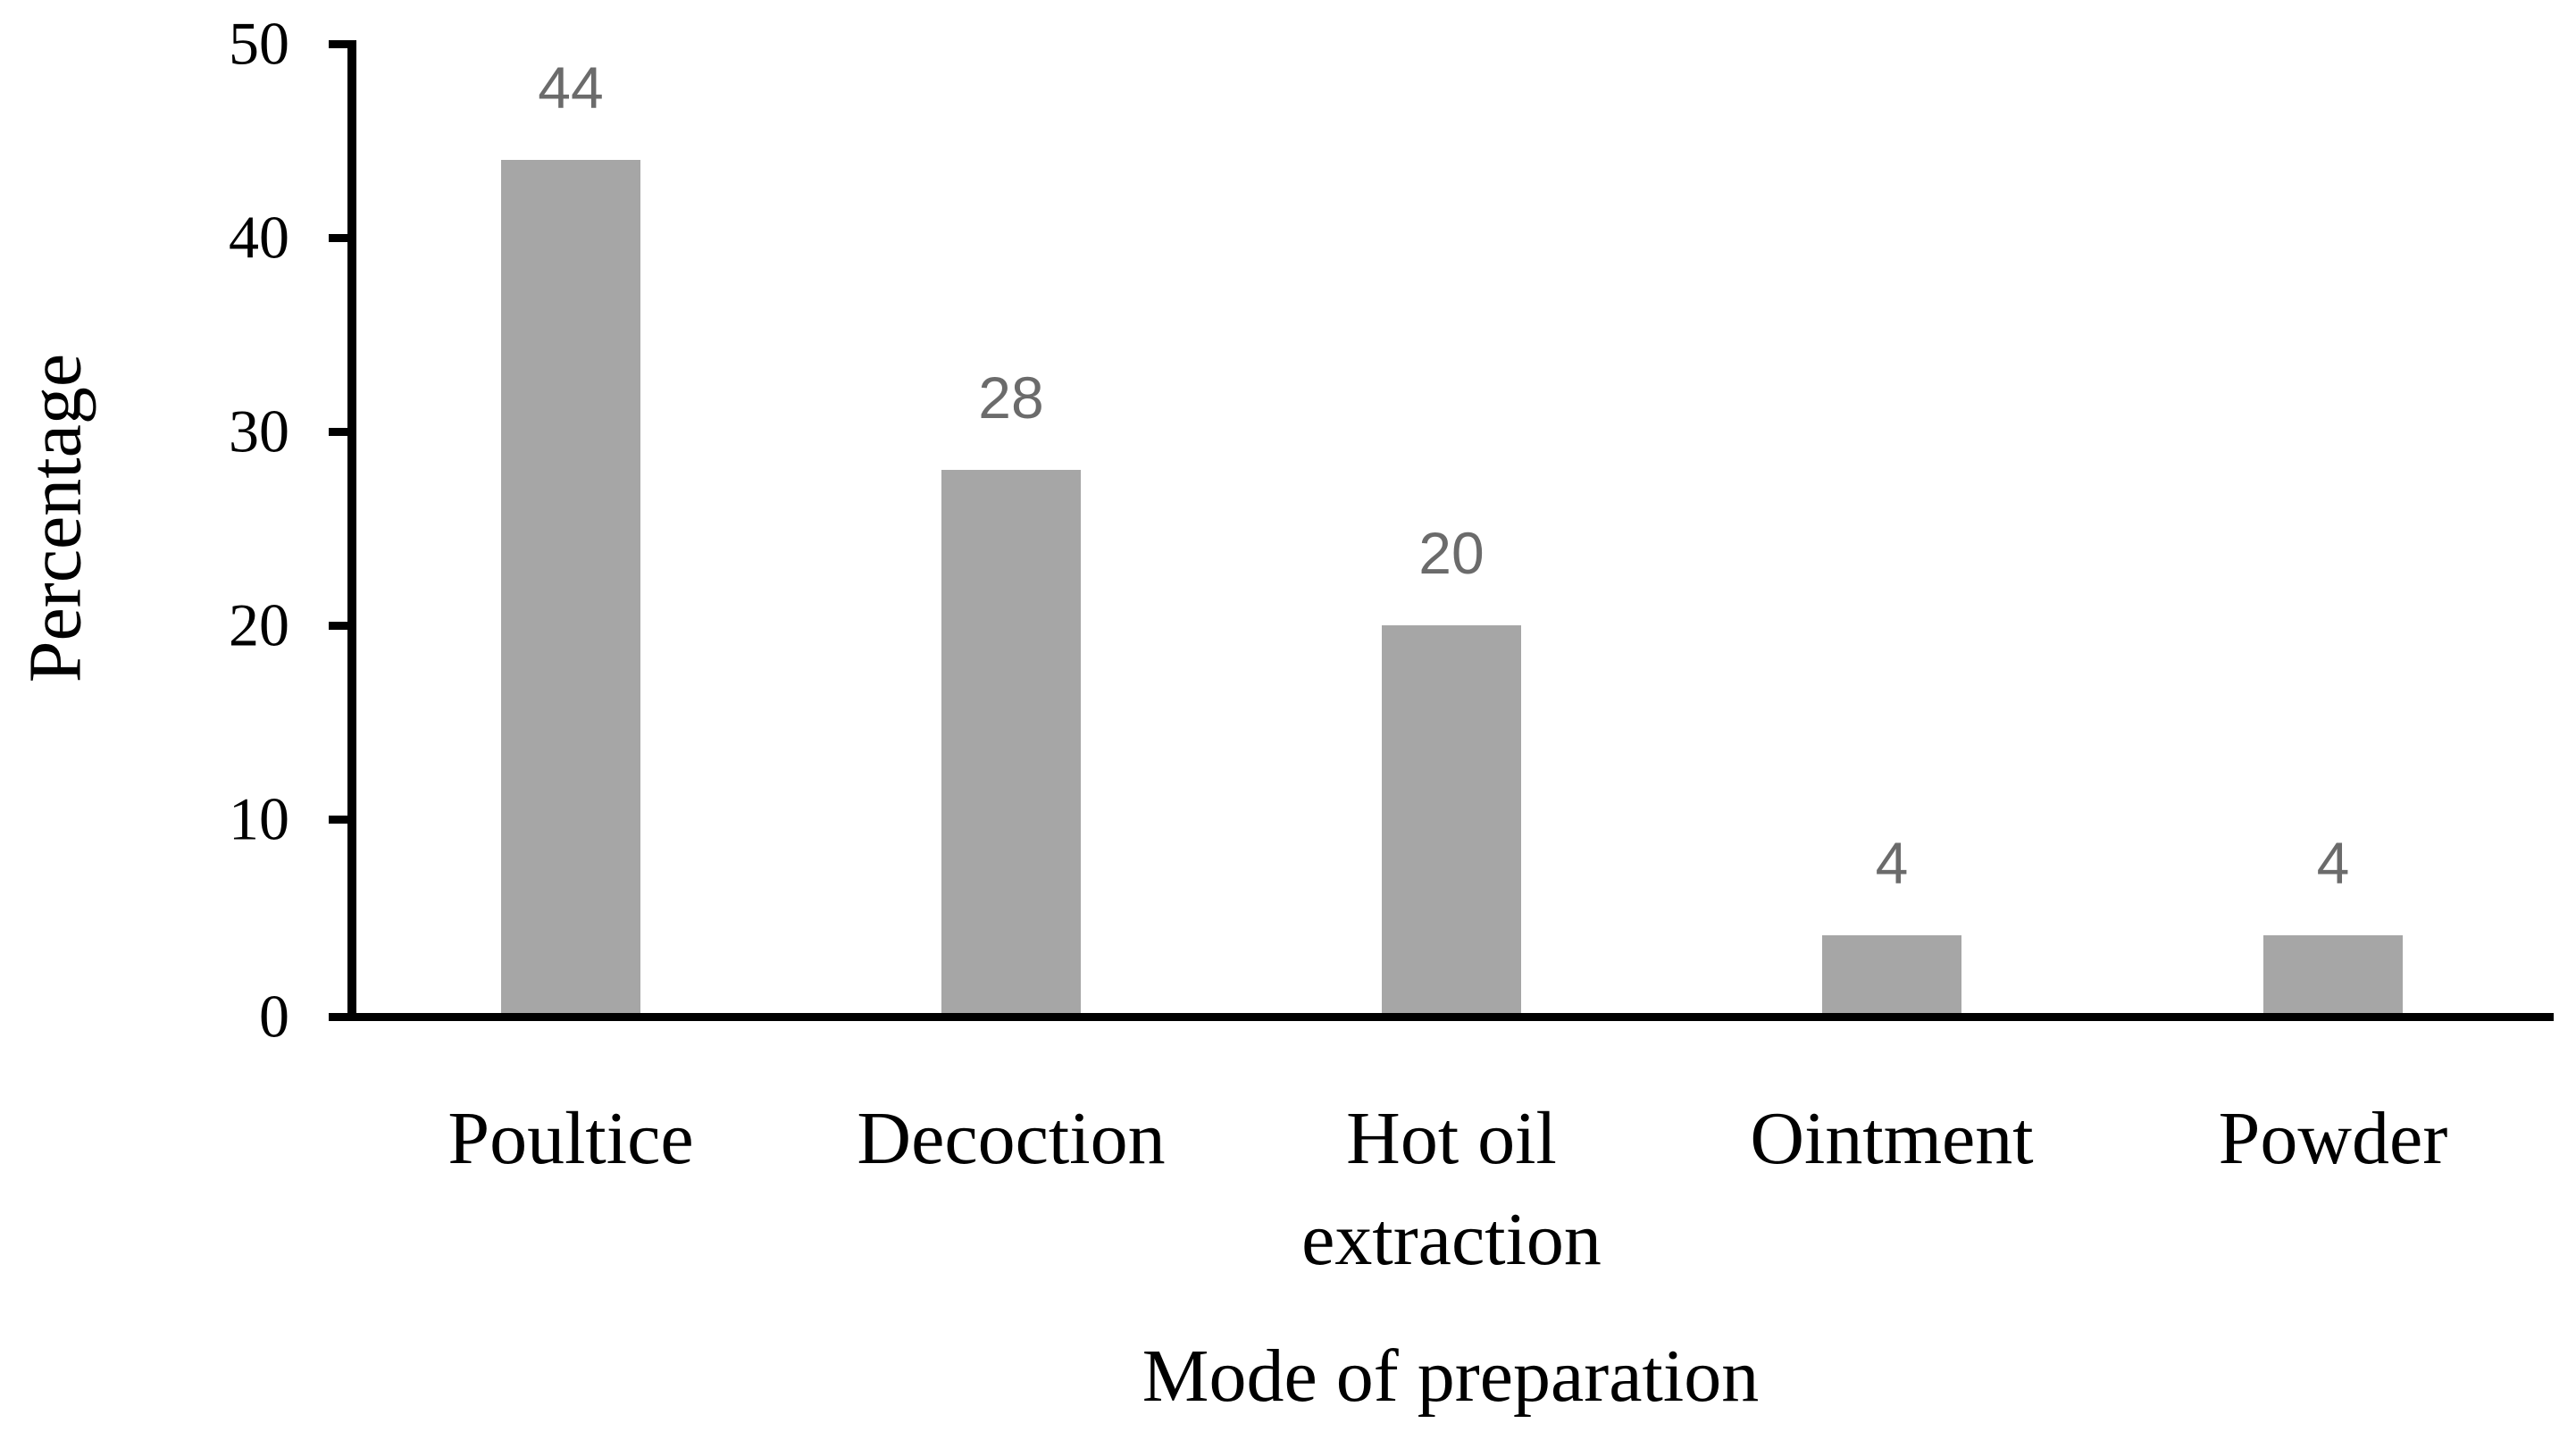 The image size is (2576, 1440). Describe the element at coordinates (1892, 863) in the screenshot. I see `data-label-ointment: 4` at that location.